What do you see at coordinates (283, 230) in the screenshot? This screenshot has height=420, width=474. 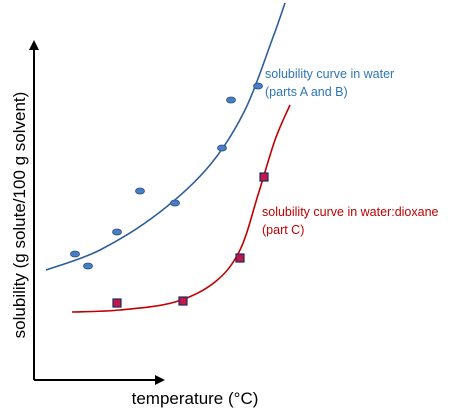 I see `dioxane-label-line-2: (part C)` at bounding box center [283, 230].